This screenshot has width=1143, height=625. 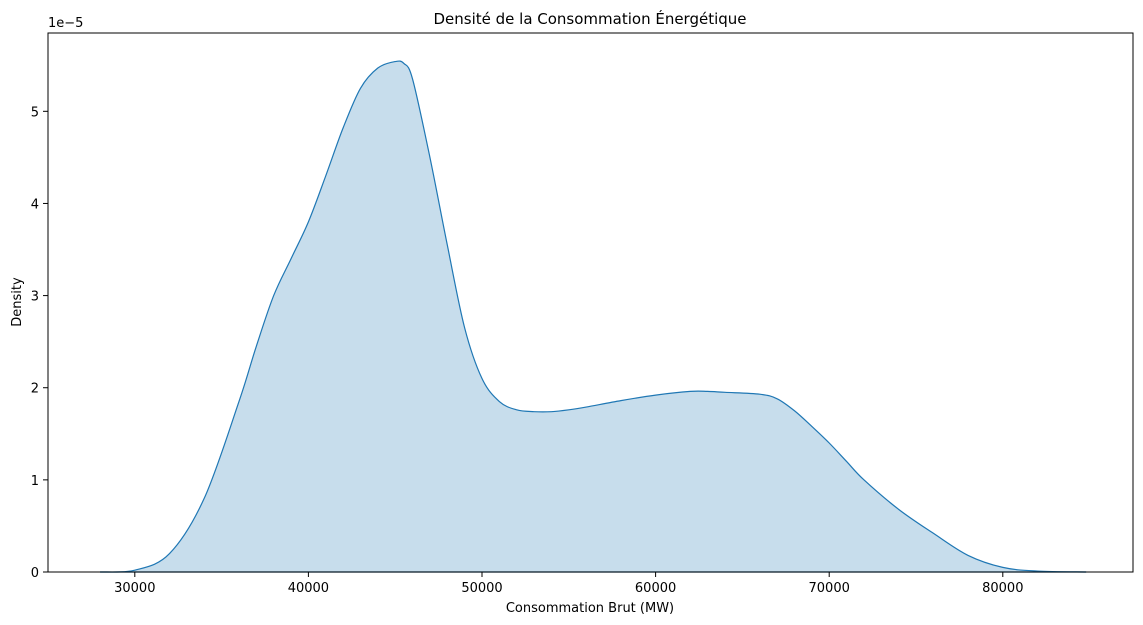 I want to click on y-tick-label: 3, so click(x=35, y=297).